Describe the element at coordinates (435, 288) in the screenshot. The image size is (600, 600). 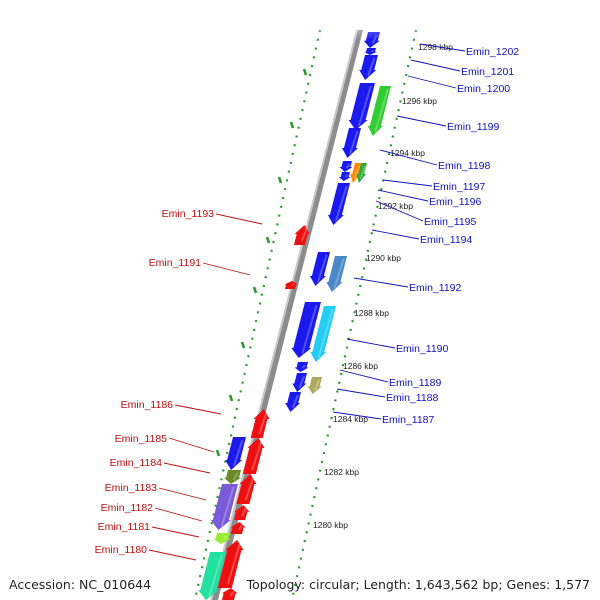
I see `forward-gene-label: Emin_1192` at that location.